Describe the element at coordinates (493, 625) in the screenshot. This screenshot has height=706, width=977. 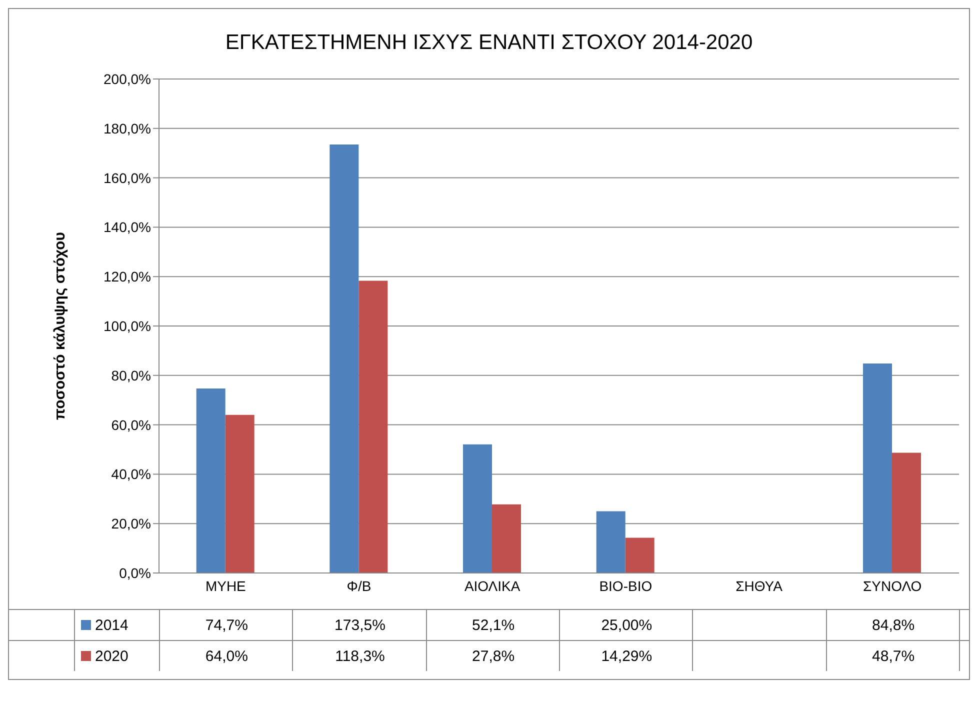
I see `data-label: 52,1%` at that location.